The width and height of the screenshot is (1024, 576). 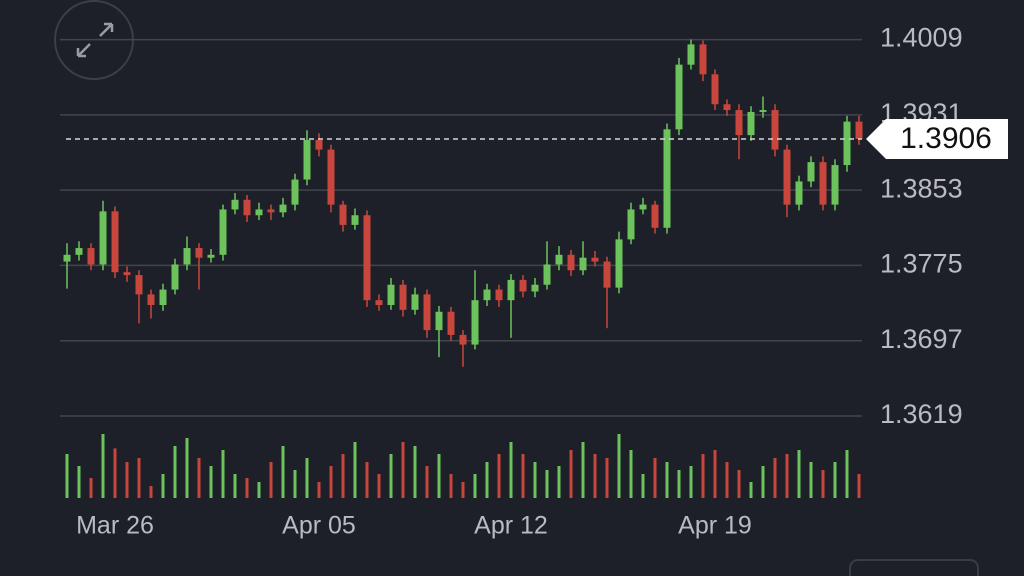 What do you see at coordinates (914, 567) in the screenshot?
I see `bottom-button` at bounding box center [914, 567].